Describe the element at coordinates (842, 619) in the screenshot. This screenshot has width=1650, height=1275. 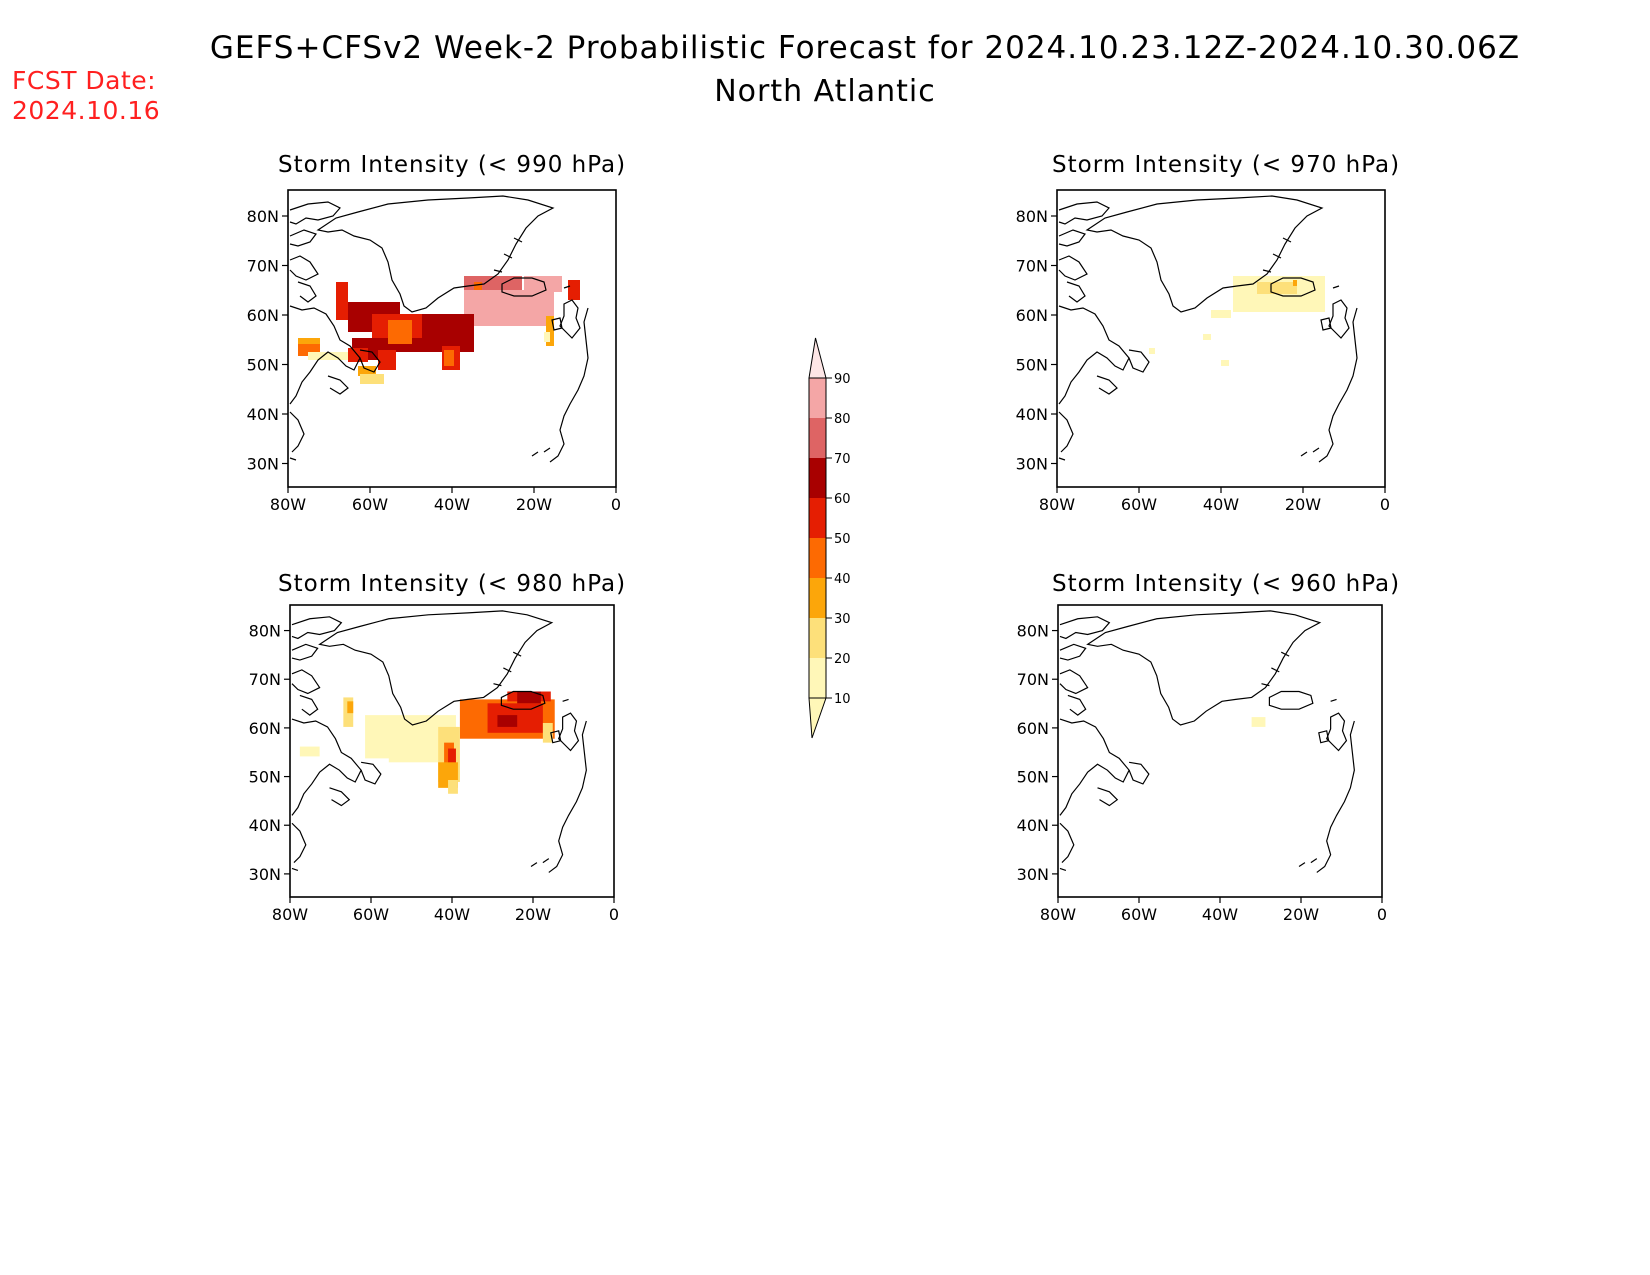
I see `colorbar-tick-label: 30` at that location.